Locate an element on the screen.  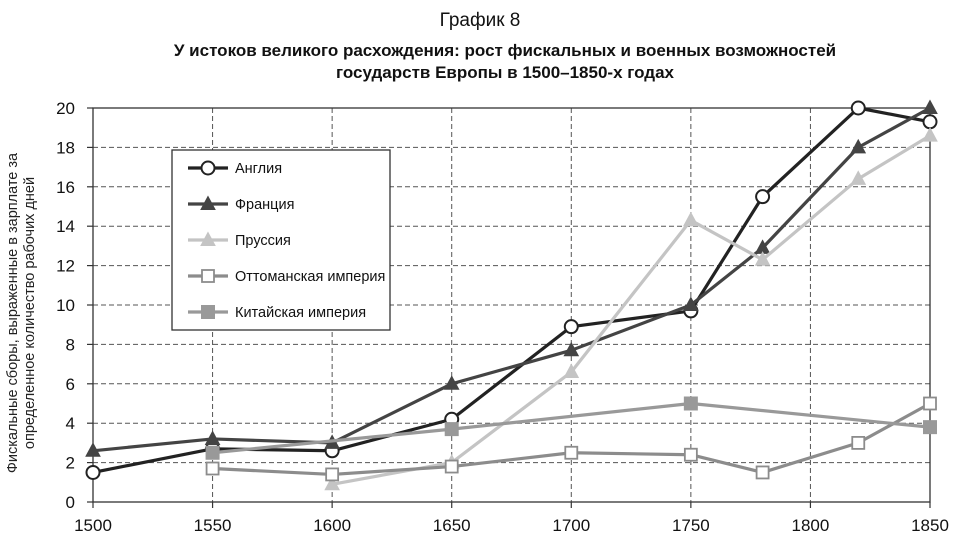
legend-item: Оттоманская империя is located at coordinates (286, 277).